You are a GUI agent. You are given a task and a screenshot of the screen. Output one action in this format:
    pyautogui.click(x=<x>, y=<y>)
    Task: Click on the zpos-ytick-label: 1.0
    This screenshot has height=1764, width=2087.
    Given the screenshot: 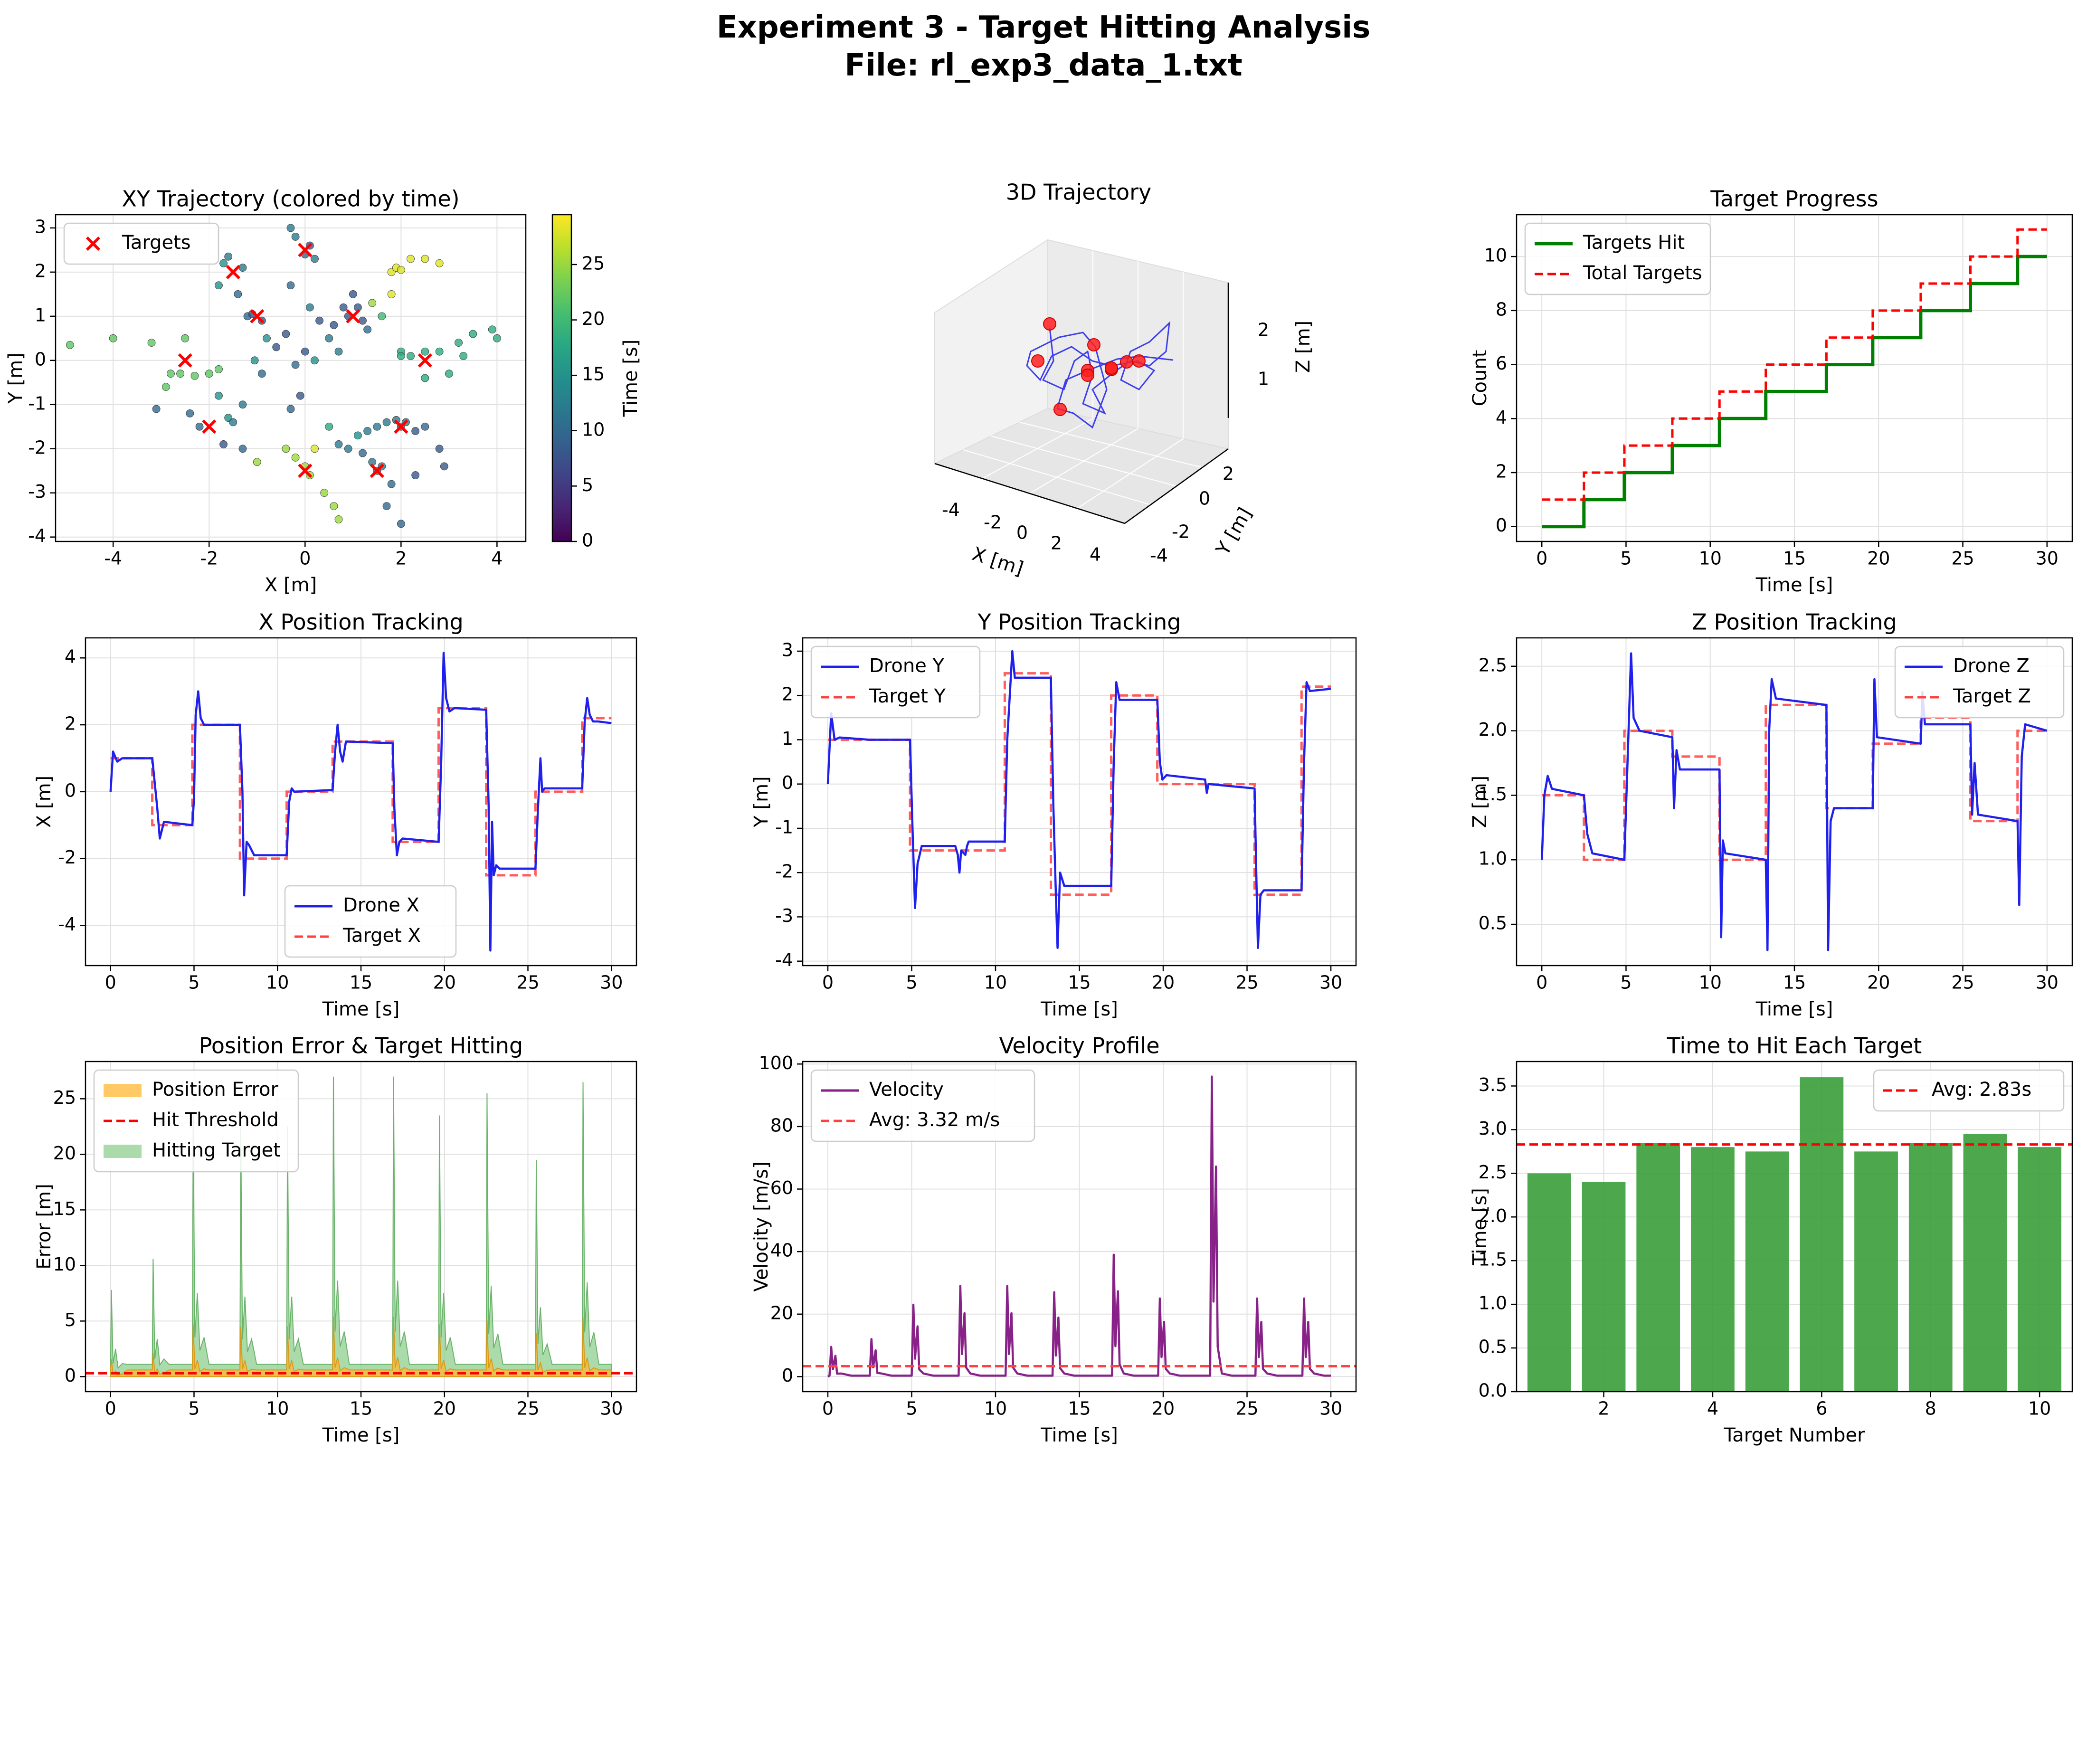 What is the action you would take?
    pyautogui.click(x=1493, y=858)
    